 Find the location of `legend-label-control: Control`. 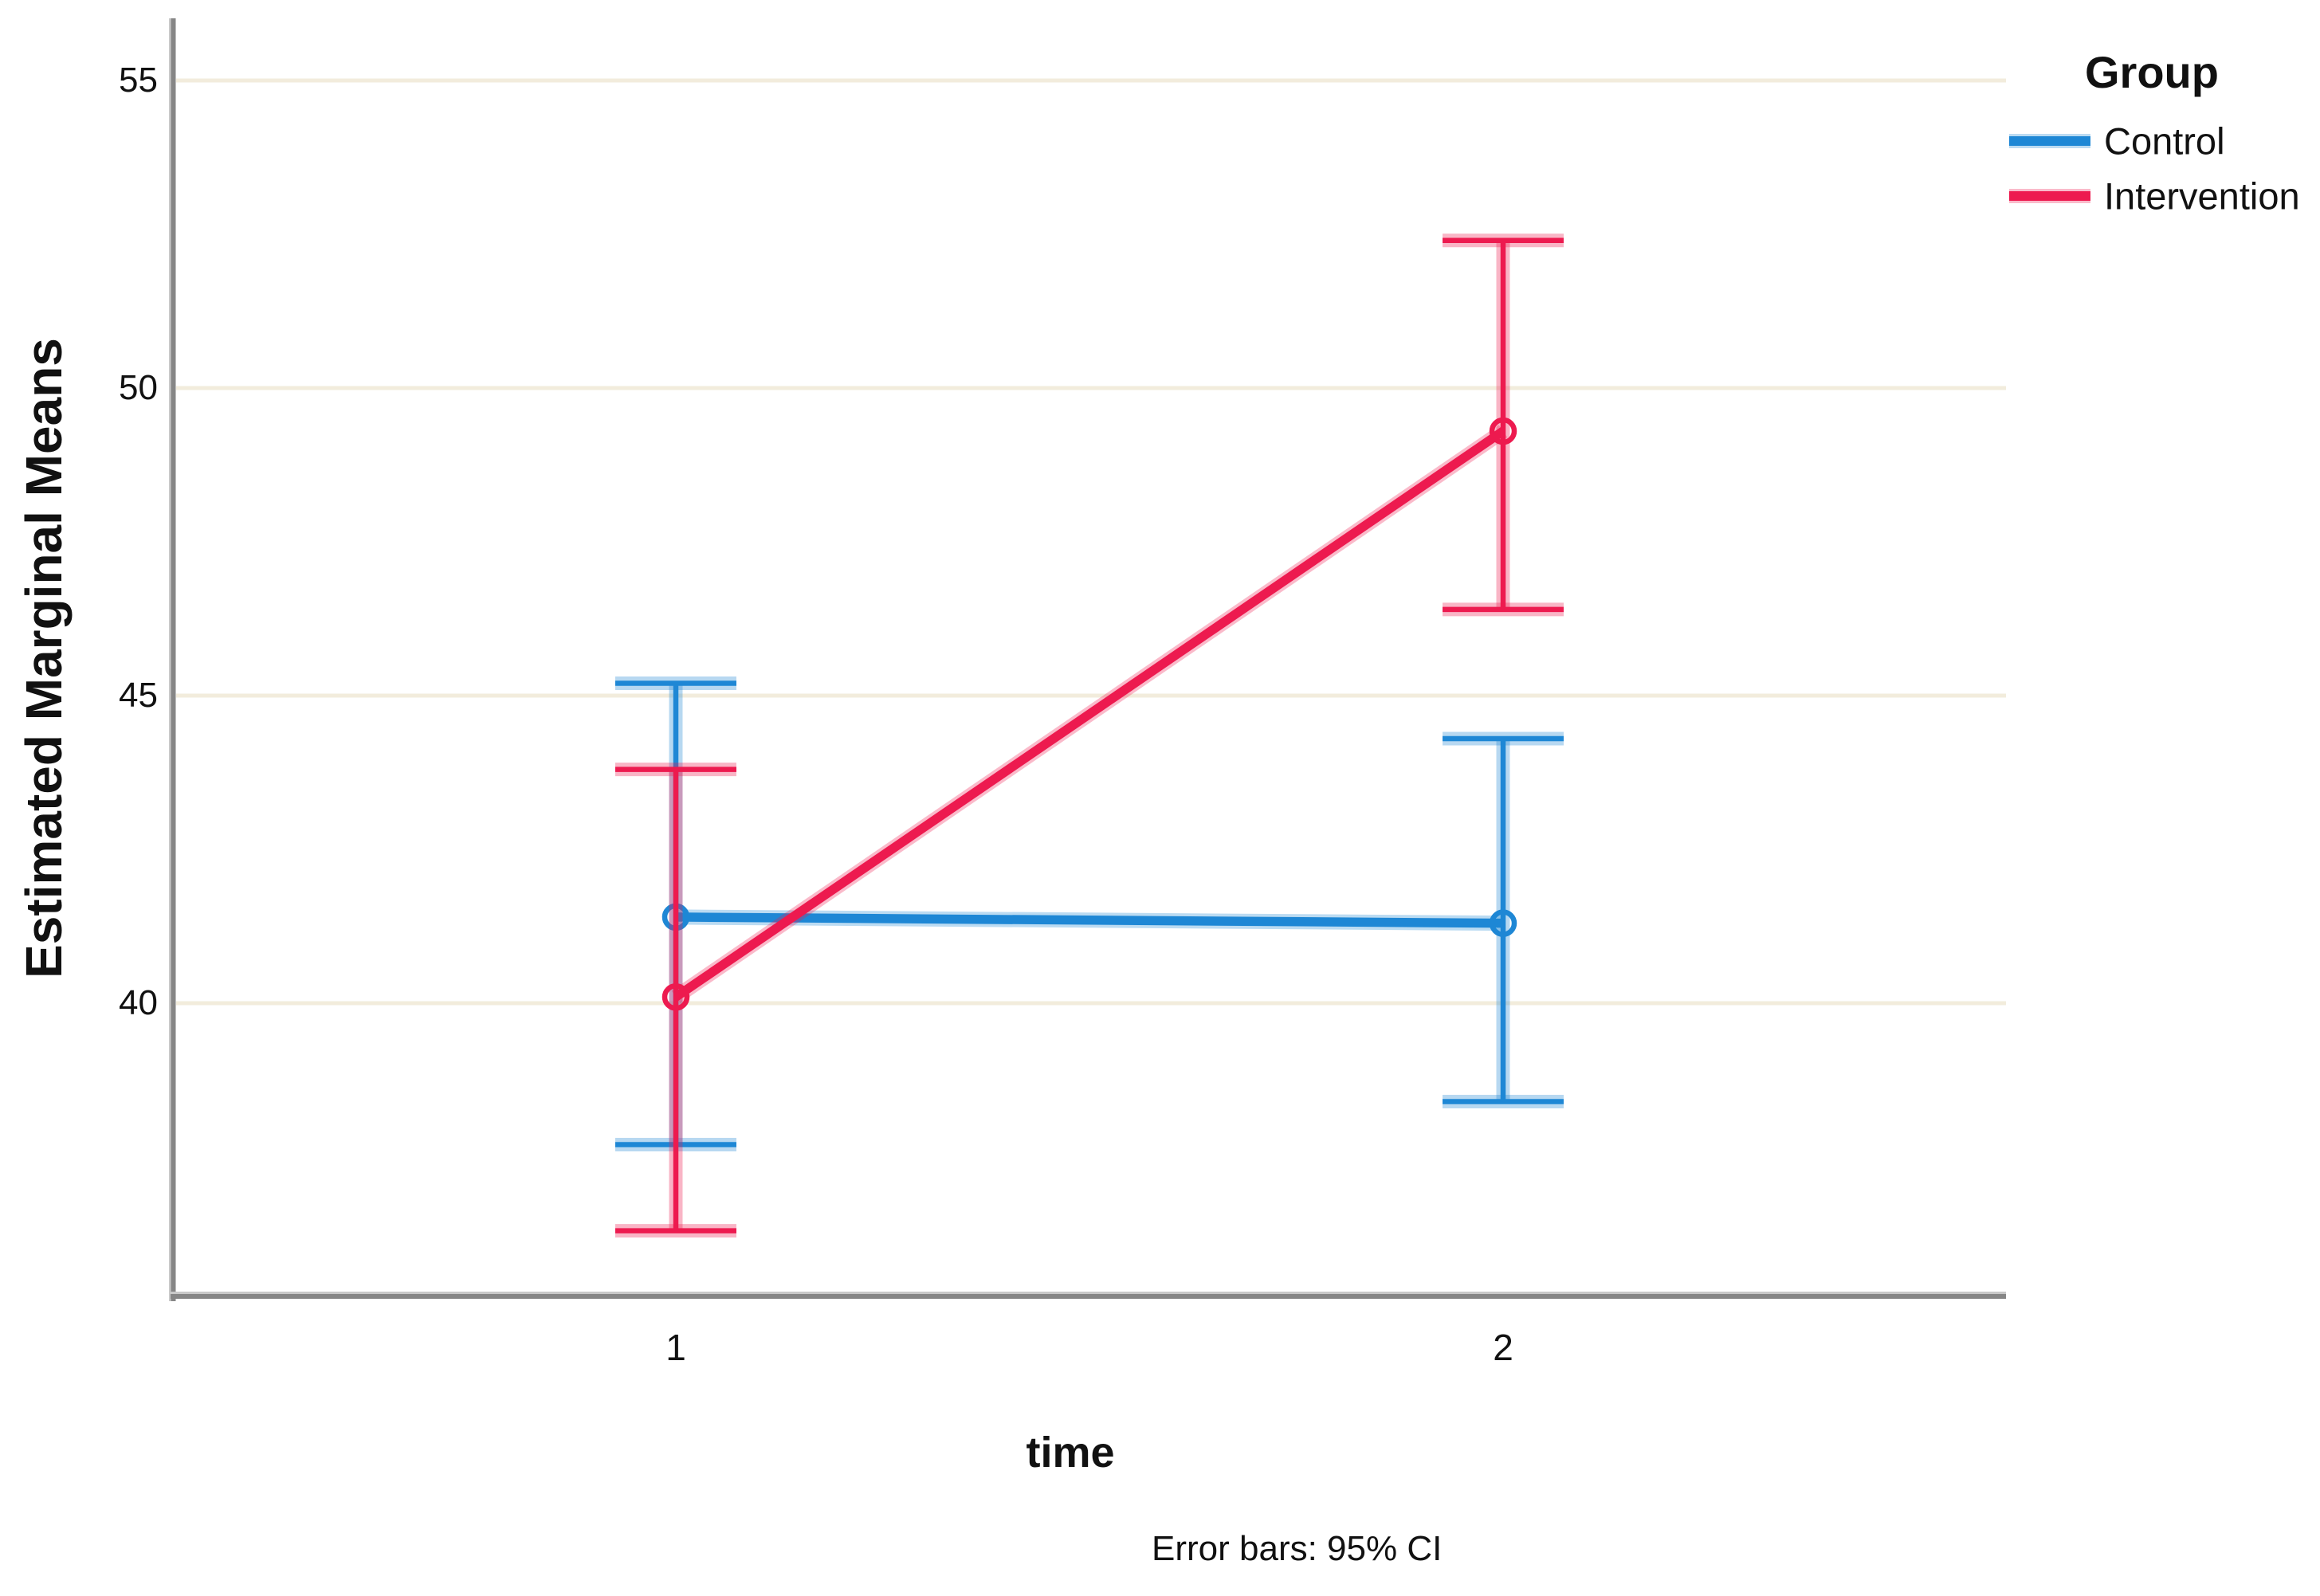

legend-label-control: Control is located at coordinates (2164, 142).